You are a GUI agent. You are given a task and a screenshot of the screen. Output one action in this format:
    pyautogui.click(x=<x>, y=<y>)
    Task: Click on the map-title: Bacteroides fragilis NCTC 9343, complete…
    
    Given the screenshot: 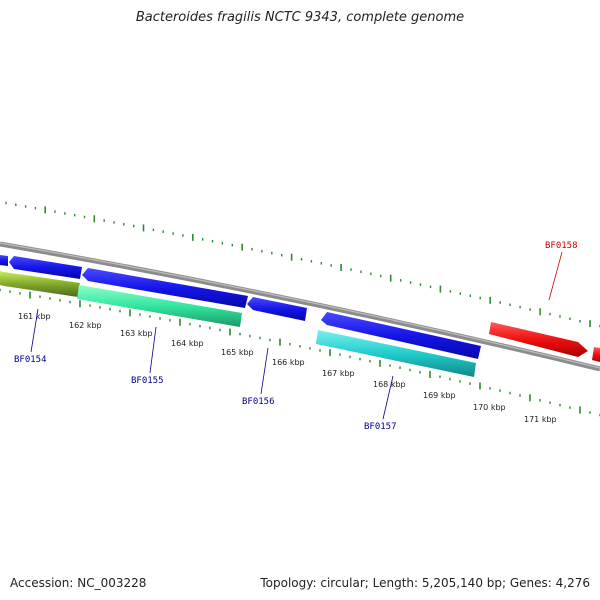 What is the action you would take?
    pyautogui.click(x=300, y=17)
    